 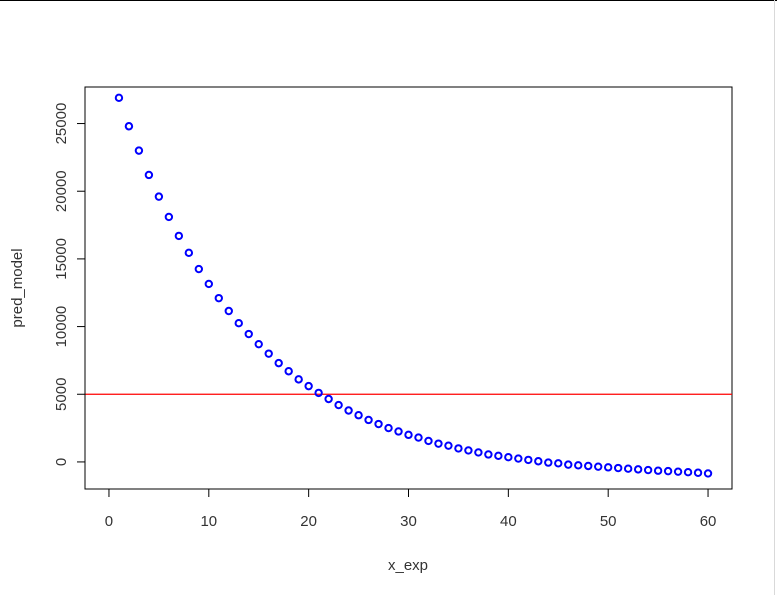 What do you see at coordinates (61, 327) in the screenshot?
I see `y-tick-label: 10000` at bounding box center [61, 327].